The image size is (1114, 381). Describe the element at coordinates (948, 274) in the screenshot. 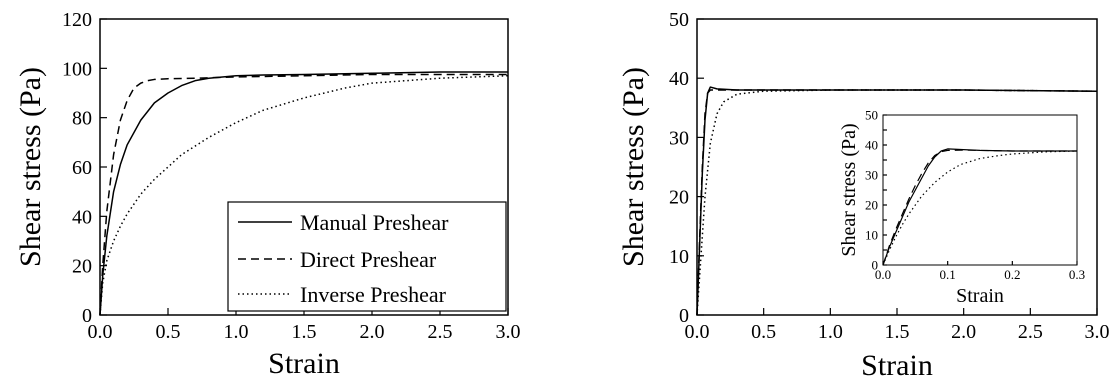

I see `x-tick-label: 0.1` at that location.